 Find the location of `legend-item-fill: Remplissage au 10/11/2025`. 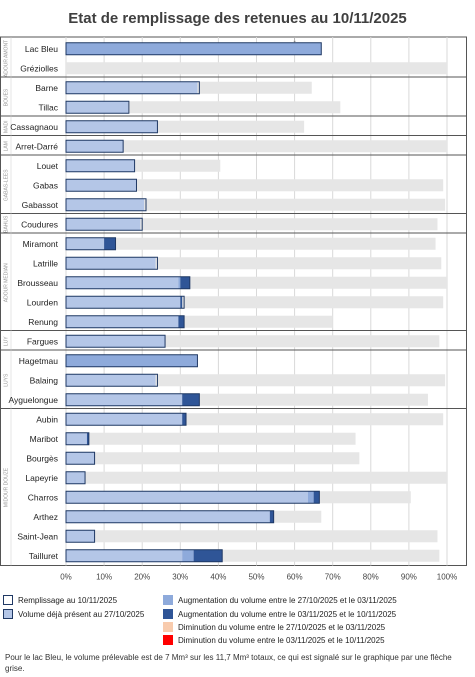

legend-item-fill: Remplissage au 10/11/2025 is located at coordinates (60, 600).